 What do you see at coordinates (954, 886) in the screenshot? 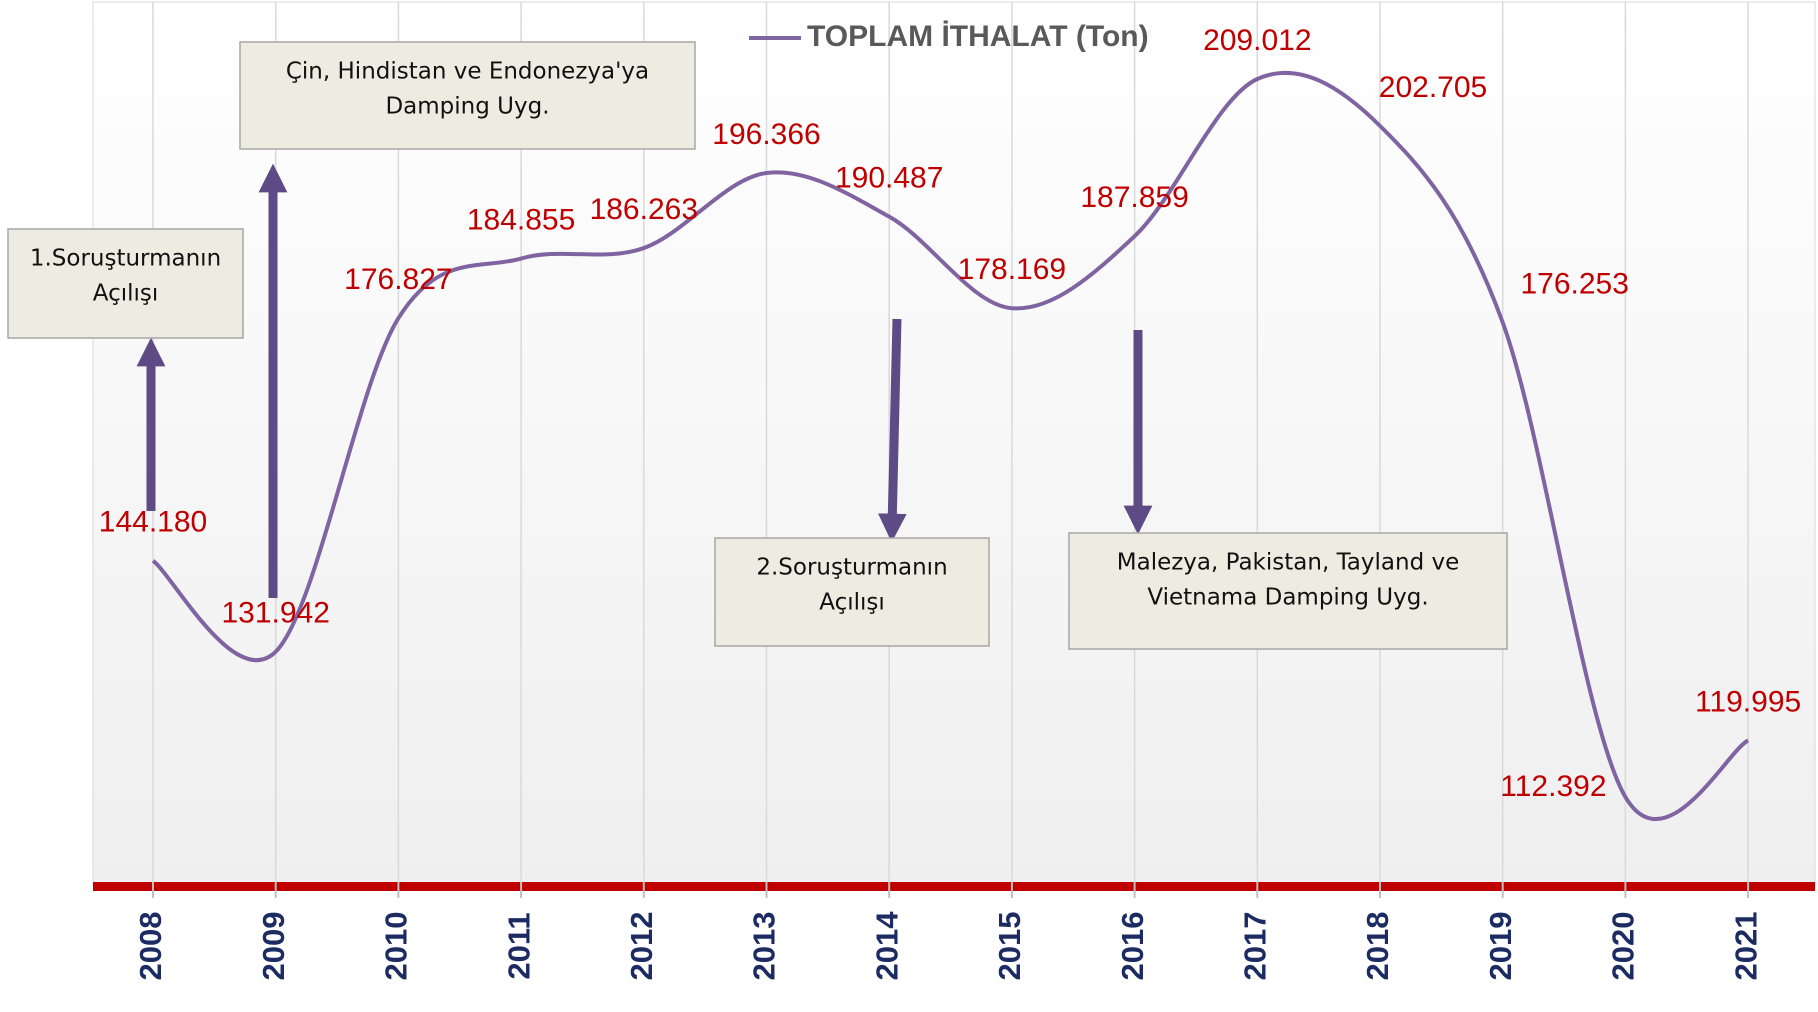
I see `x-axis-line` at bounding box center [954, 886].